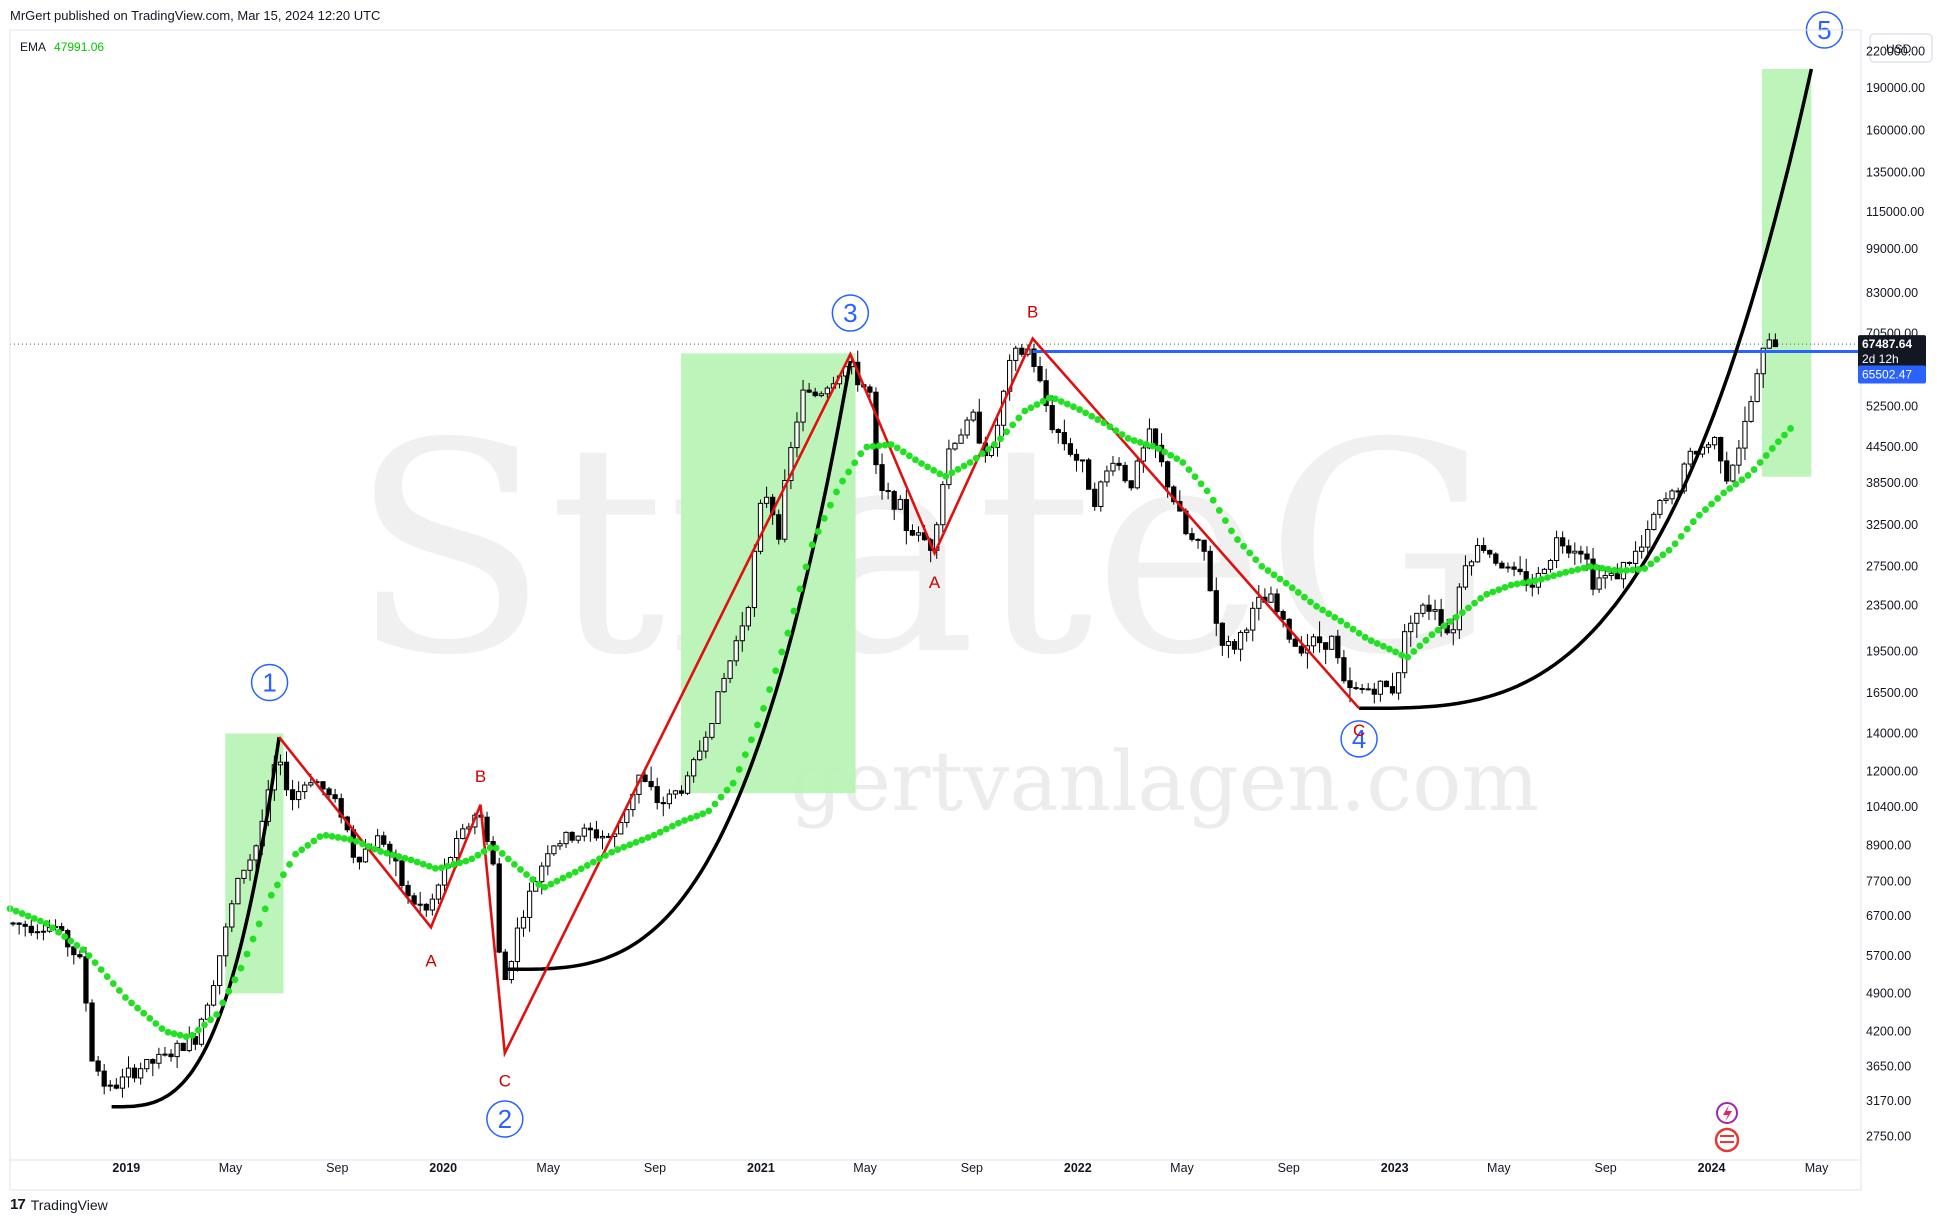 This screenshot has height=1223, width=1941. Describe the element at coordinates (505, 1119) in the screenshot. I see `wave-label: 2` at that location.